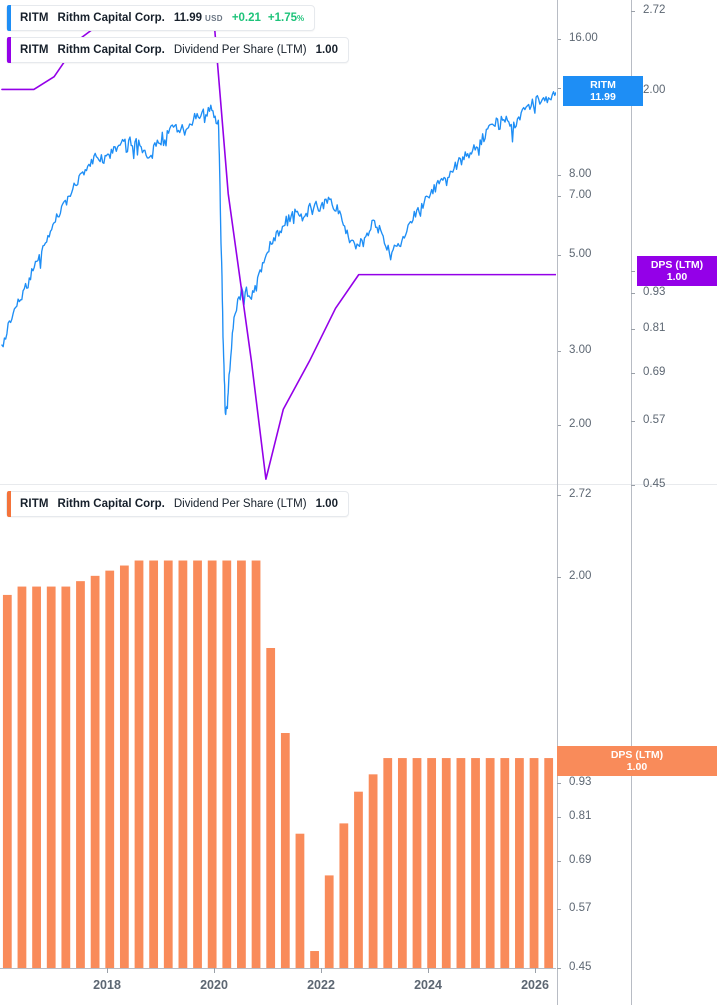 The height and width of the screenshot is (1005, 717). What do you see at coordinates (557, 502) in the screenshot?
I see `axis-spine-bars` at bounding box center [557, 502].